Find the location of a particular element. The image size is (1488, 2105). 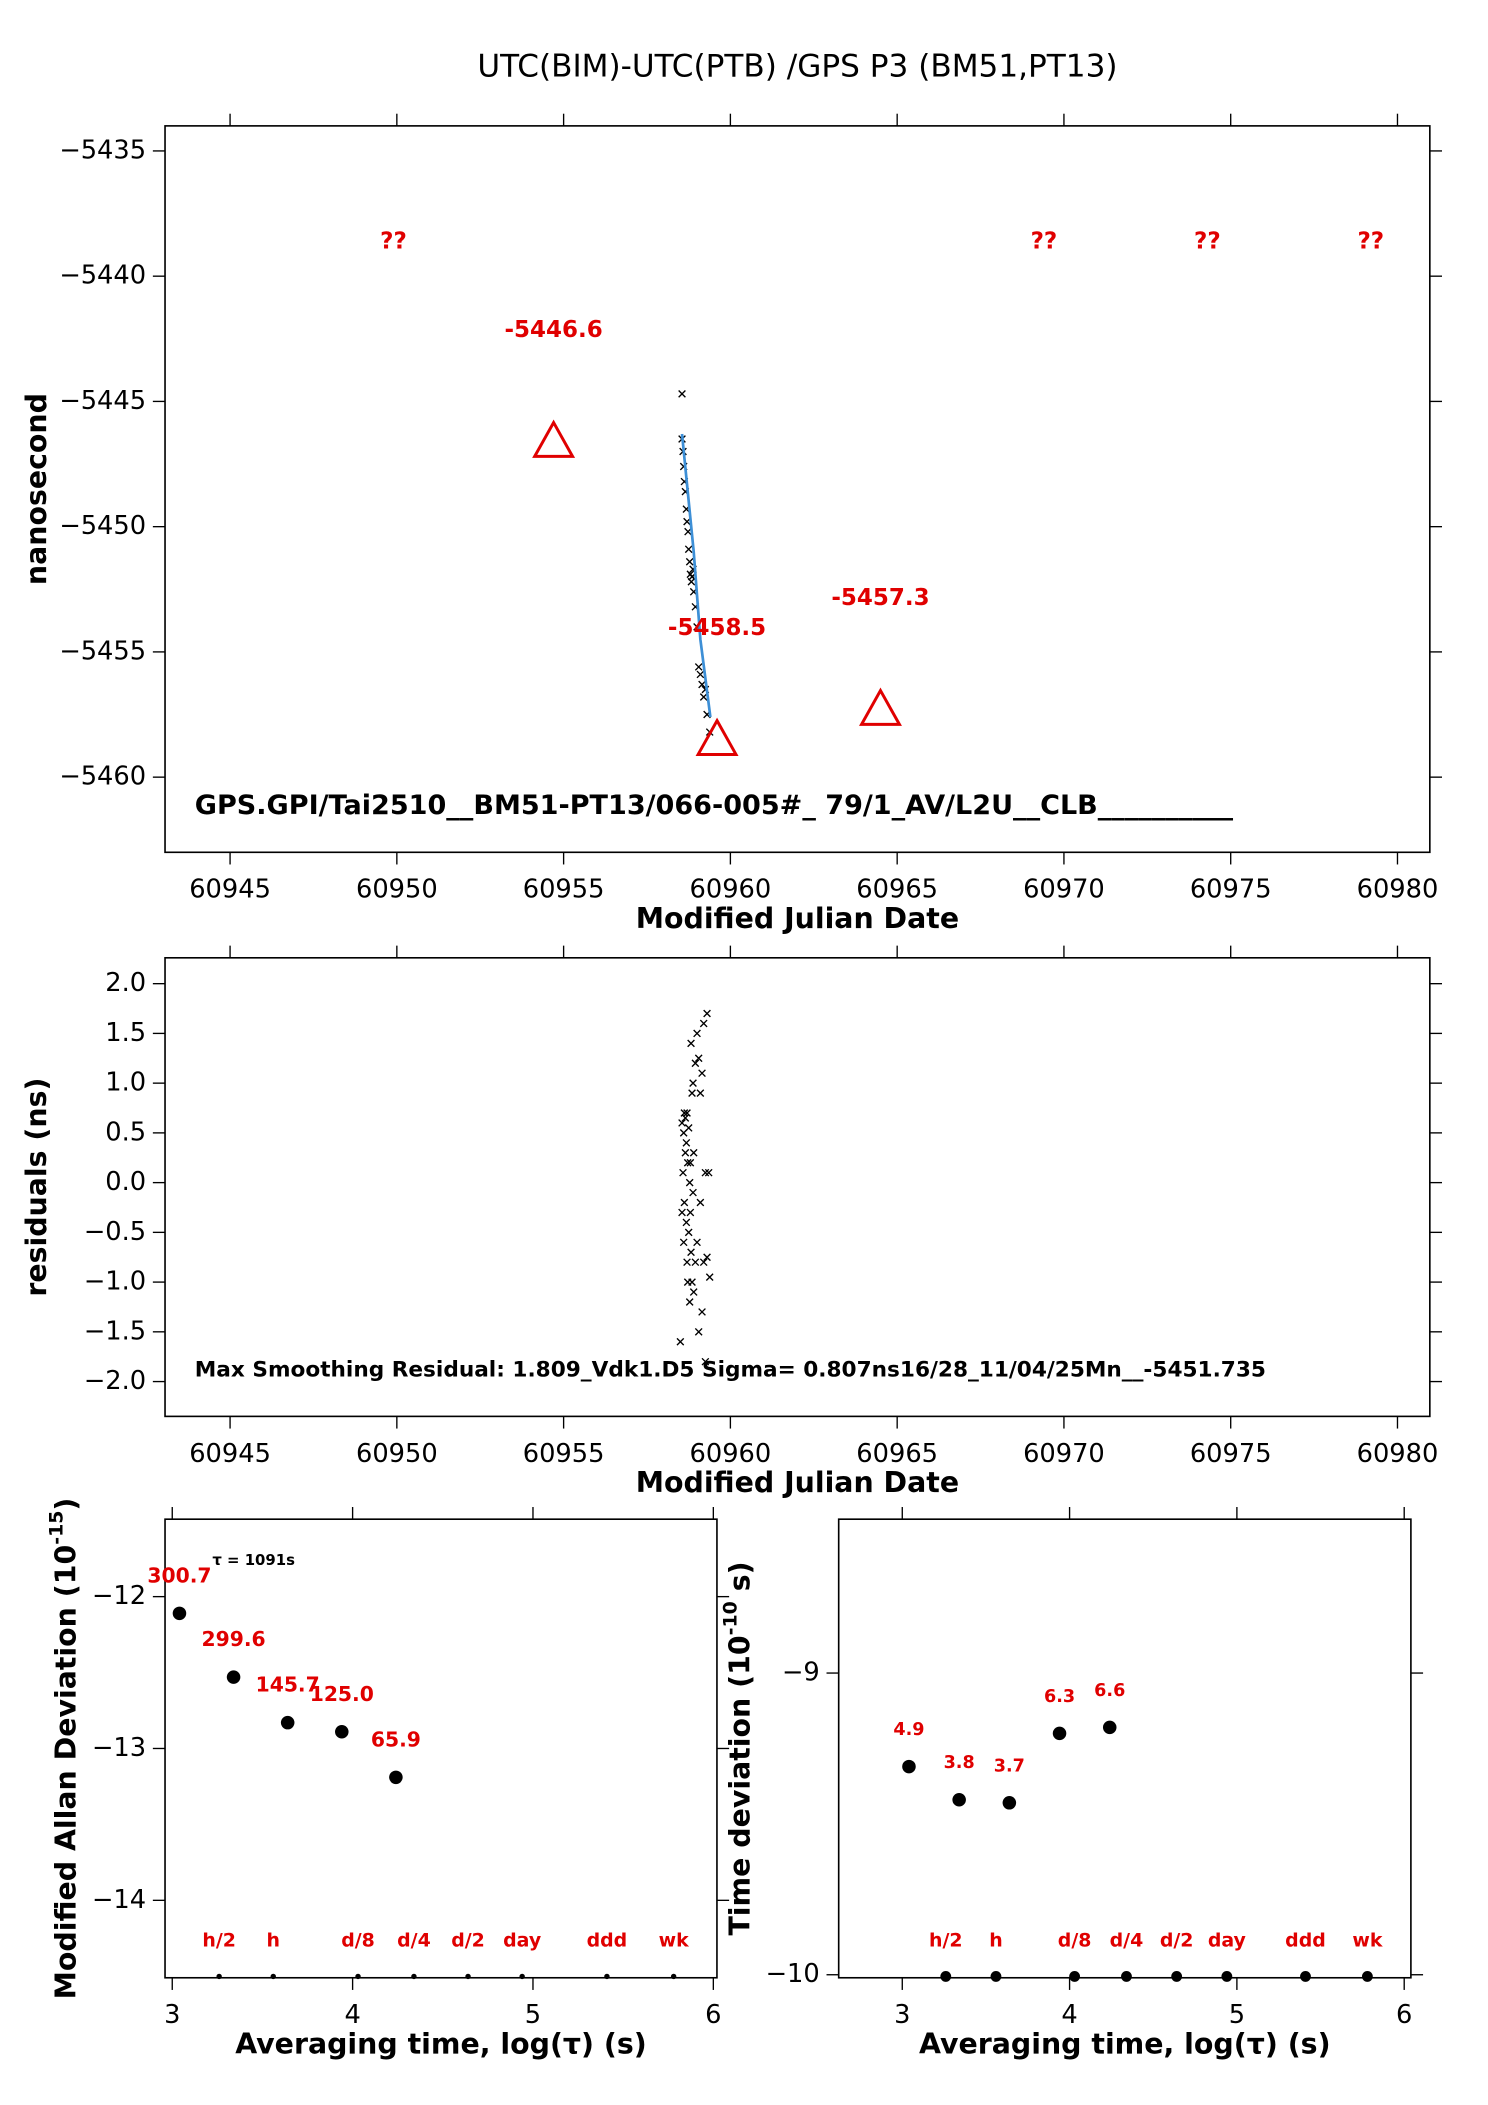

tau-label: ddd is located at coordinates (607, 1941).